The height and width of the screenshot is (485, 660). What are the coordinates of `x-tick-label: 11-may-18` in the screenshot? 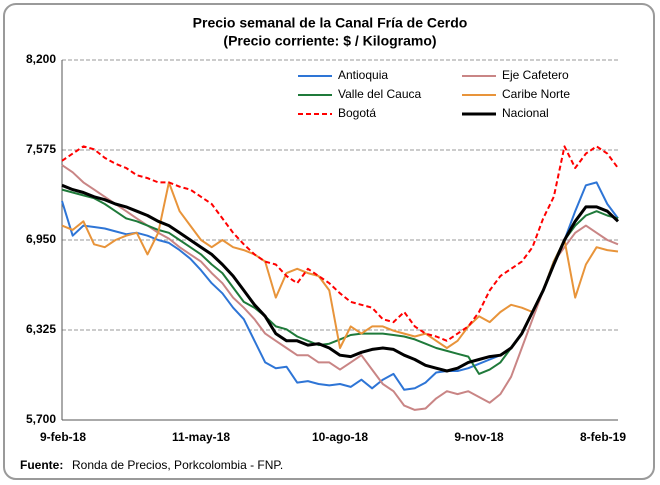 It's located at (201, 437).